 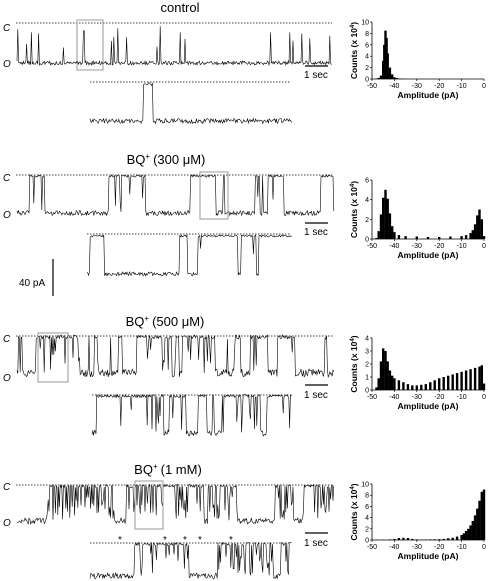 I want to click on panel-title-bq-300: BQ+ (300 μM), so click(x=166, y=159).